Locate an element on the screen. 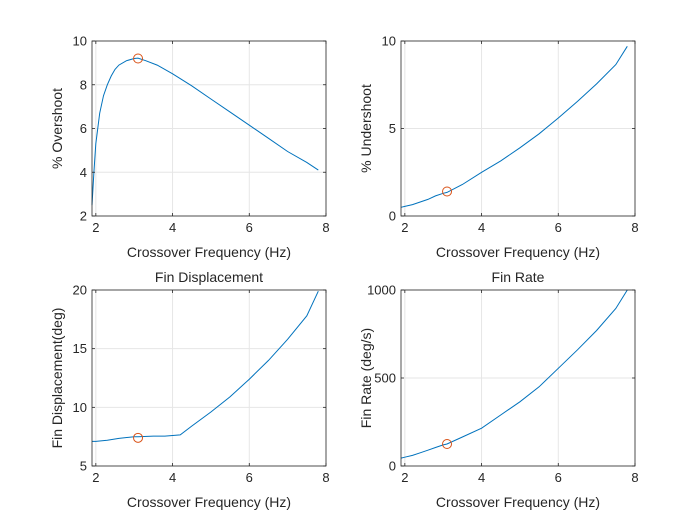 This screenshot has width=700, height=530. subplot-title: Fin Rate is located at coordinates (518, 277).